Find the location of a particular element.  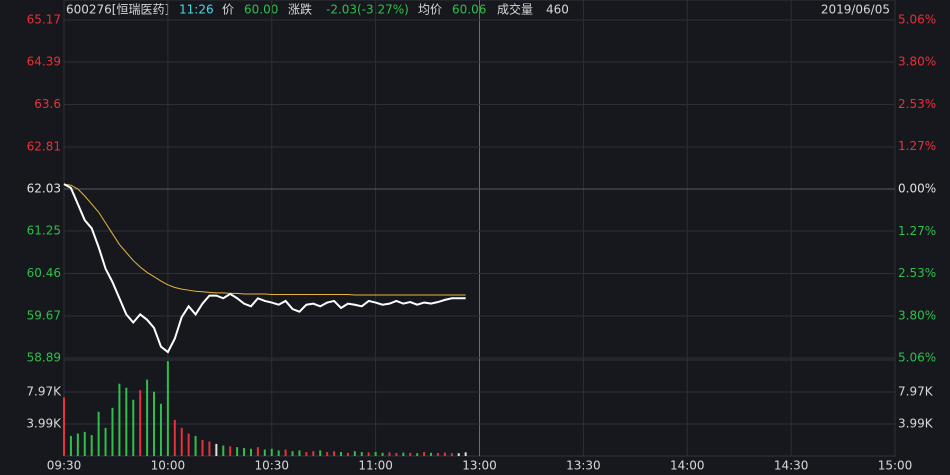

y-tick-label: 58.89 is located at coordinates (44, 358).